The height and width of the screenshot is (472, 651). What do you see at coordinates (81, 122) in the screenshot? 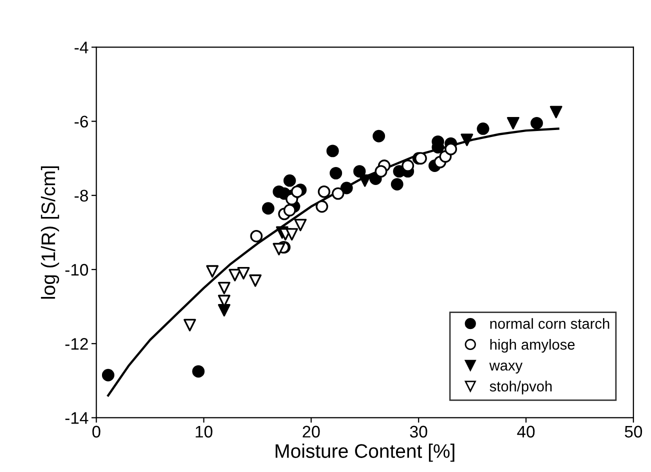
I see `y-tick-label: -6` at bounding box center [81, 122].